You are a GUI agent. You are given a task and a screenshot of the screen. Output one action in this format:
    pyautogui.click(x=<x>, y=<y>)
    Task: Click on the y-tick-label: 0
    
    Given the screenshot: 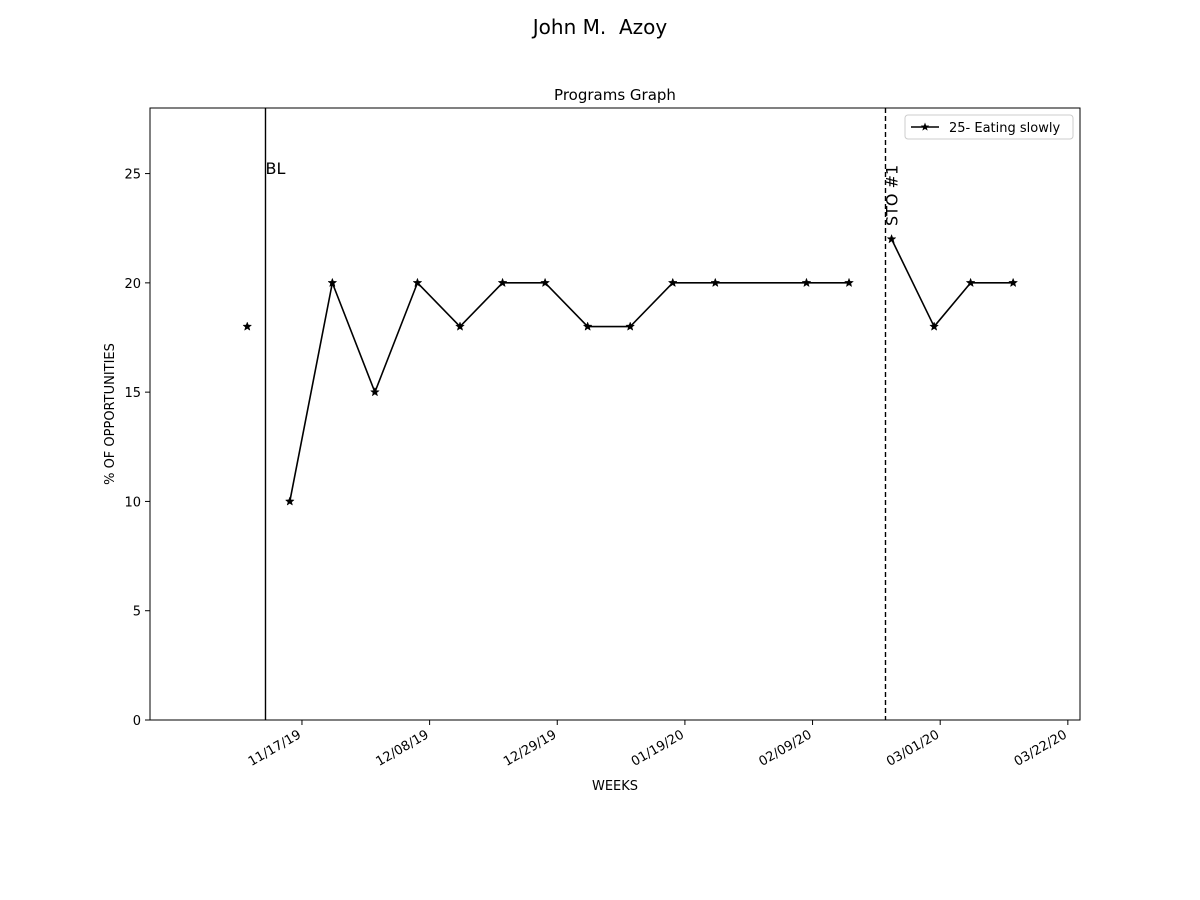 What is the action you would take?
    pyautogui.click(x=137, y=721)
    